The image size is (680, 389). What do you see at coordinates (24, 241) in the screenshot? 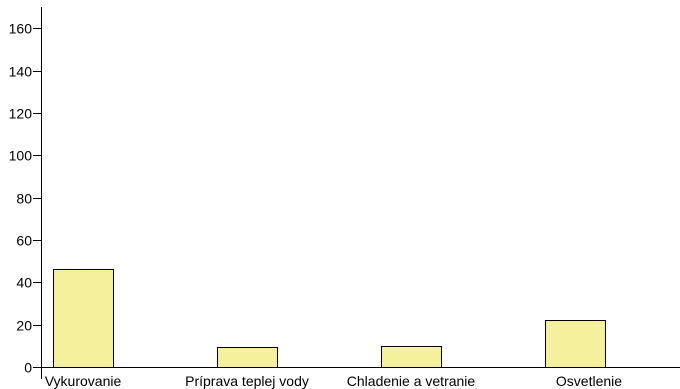
I see `y-tick-label: 60` at bounding box center [24, 241].